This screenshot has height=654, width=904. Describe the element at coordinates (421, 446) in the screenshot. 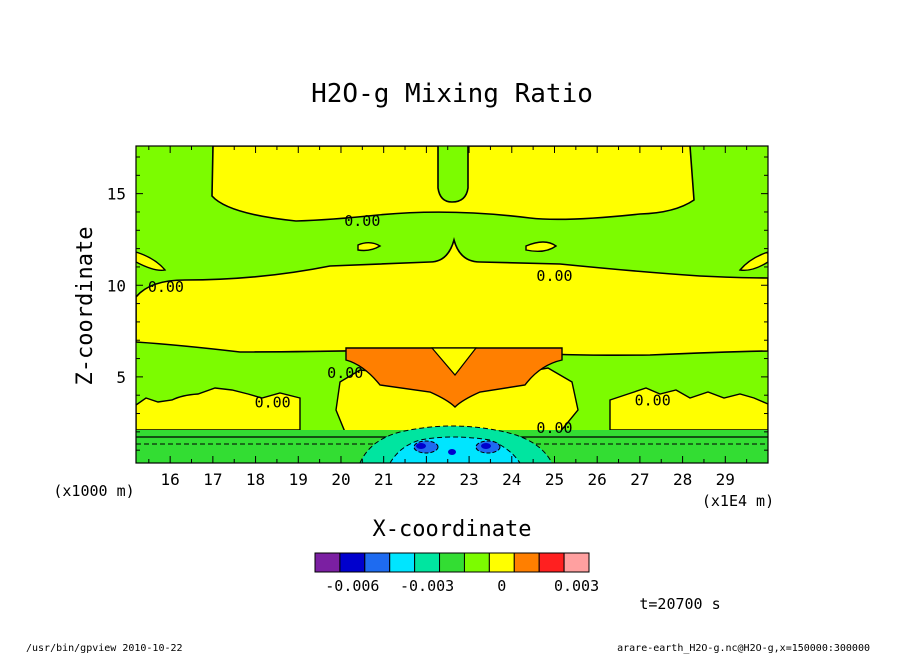

I see `contour-min-left` at that location.